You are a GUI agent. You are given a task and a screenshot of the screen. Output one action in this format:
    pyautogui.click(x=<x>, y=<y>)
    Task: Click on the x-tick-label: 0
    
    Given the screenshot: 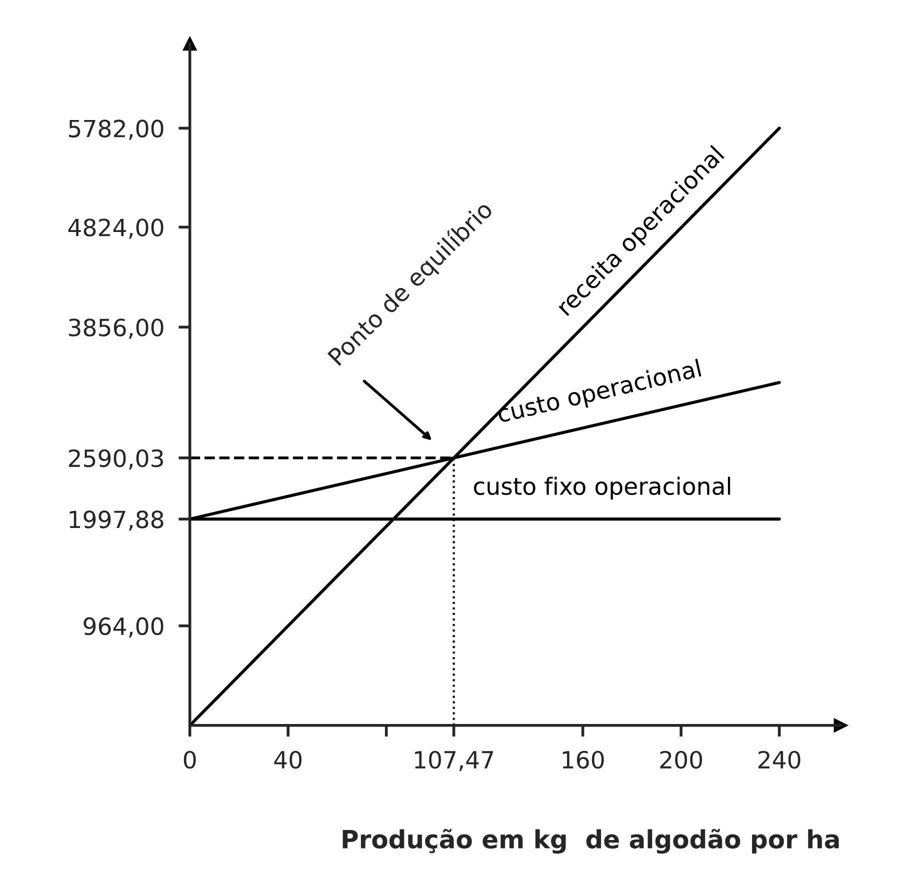 What is the action you would take?
    pyautogui.click(x=190, y=759)
    